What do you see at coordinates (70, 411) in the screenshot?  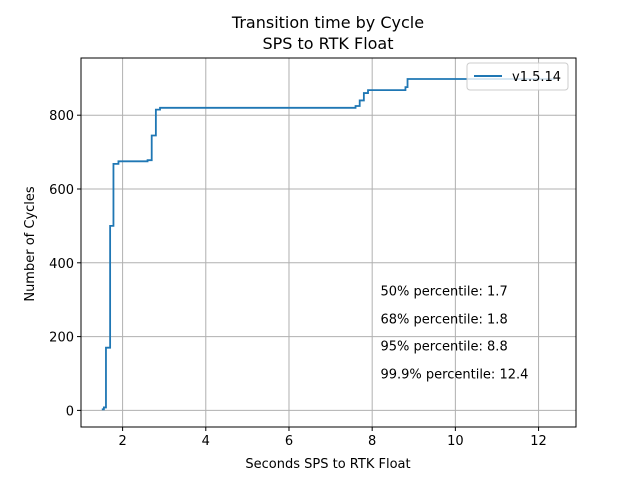 I see `y-tick-label: 0` at bounding box center [70, 411].